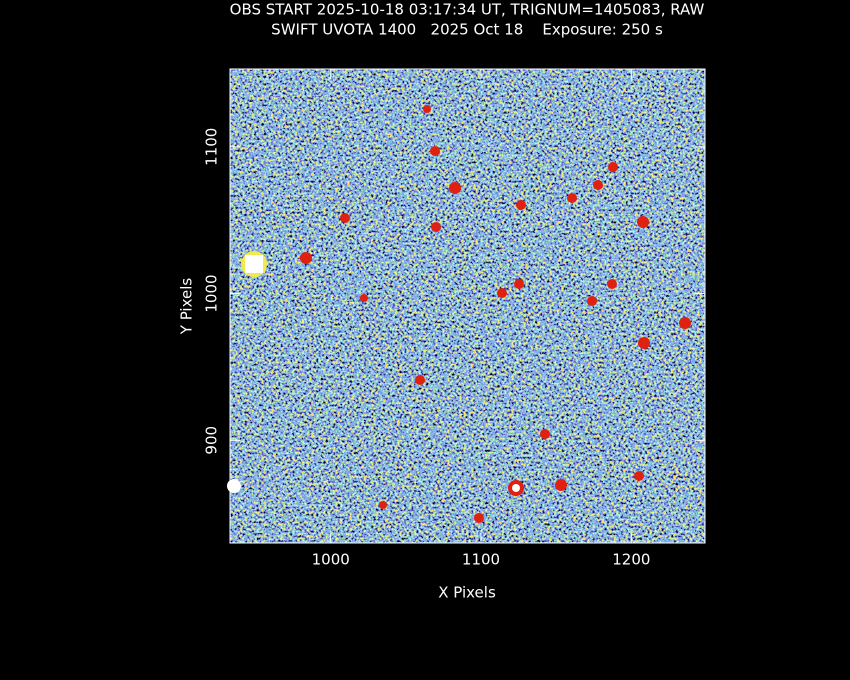 The height and width of the screenshot is (680, 850). Describe the element at coordinates (212, 293) in the screenshot. I see `y-tick-label: 1000` at that location.